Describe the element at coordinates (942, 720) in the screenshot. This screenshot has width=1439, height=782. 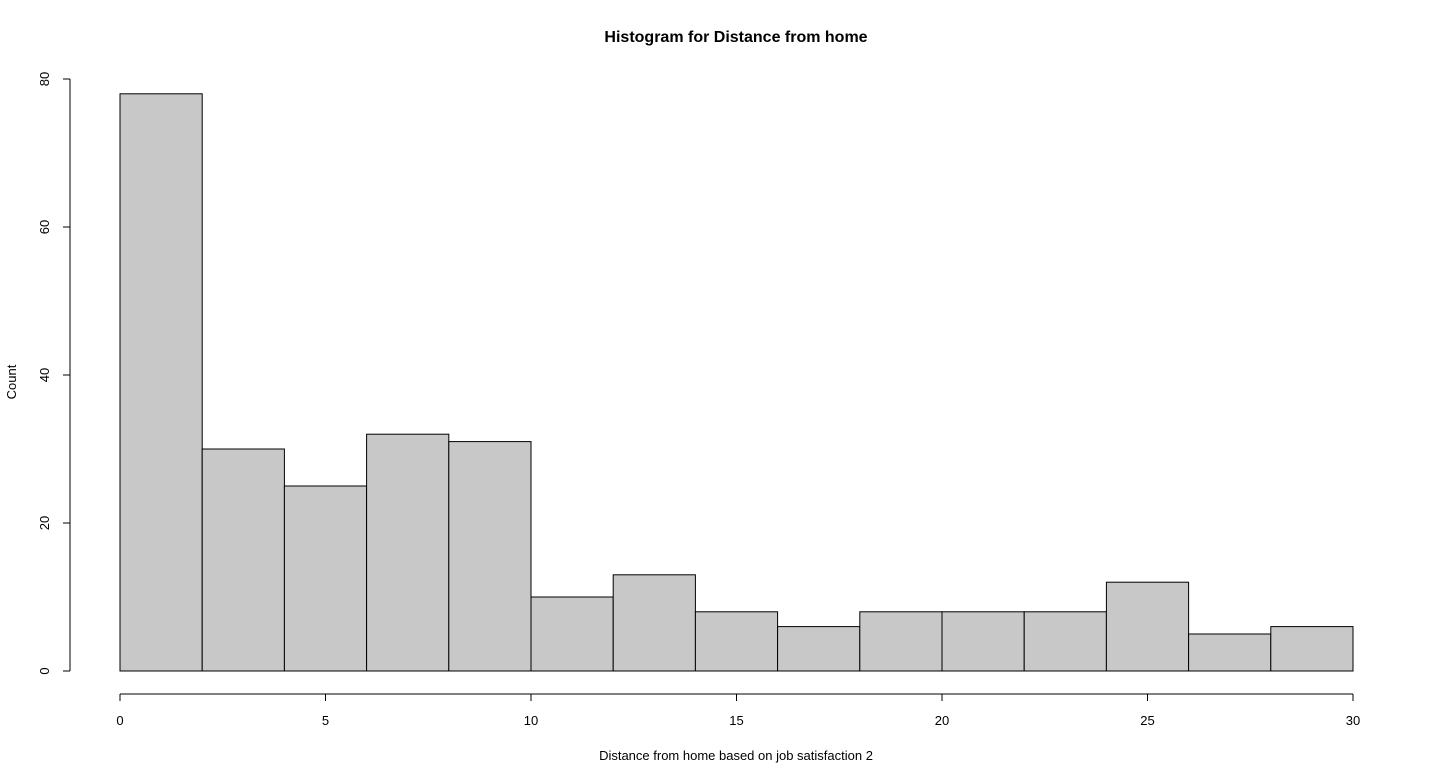
I see `x-tick-label: 20` at that location.